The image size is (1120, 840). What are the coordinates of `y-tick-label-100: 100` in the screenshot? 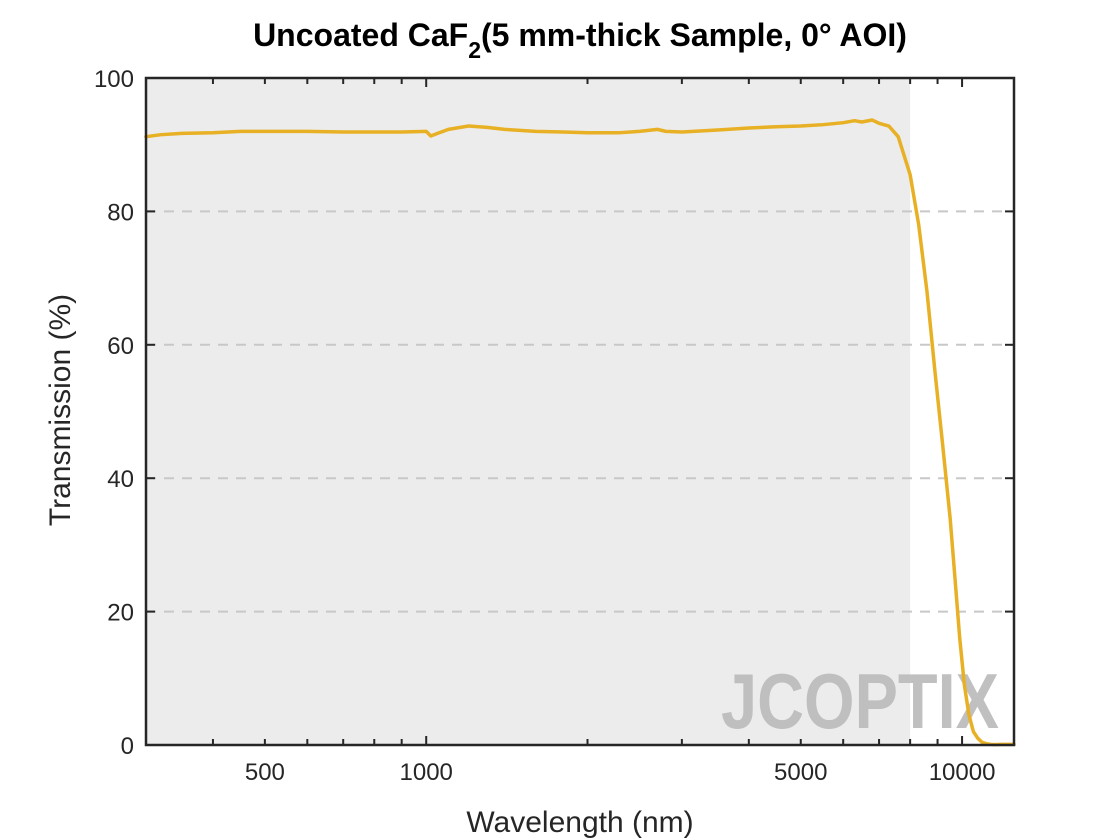 It's located at (114, 79).